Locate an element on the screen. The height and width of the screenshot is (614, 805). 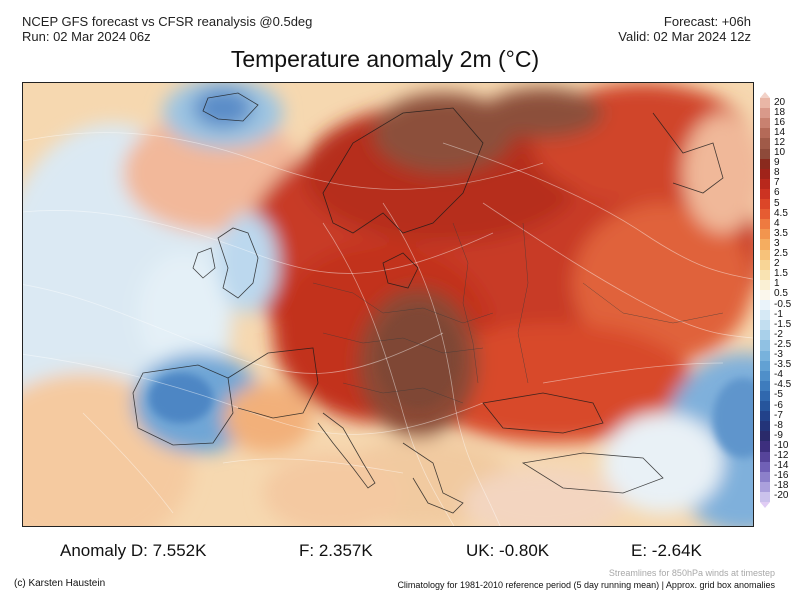
colorbar-label: -4 is located at coordinates (778, 375).